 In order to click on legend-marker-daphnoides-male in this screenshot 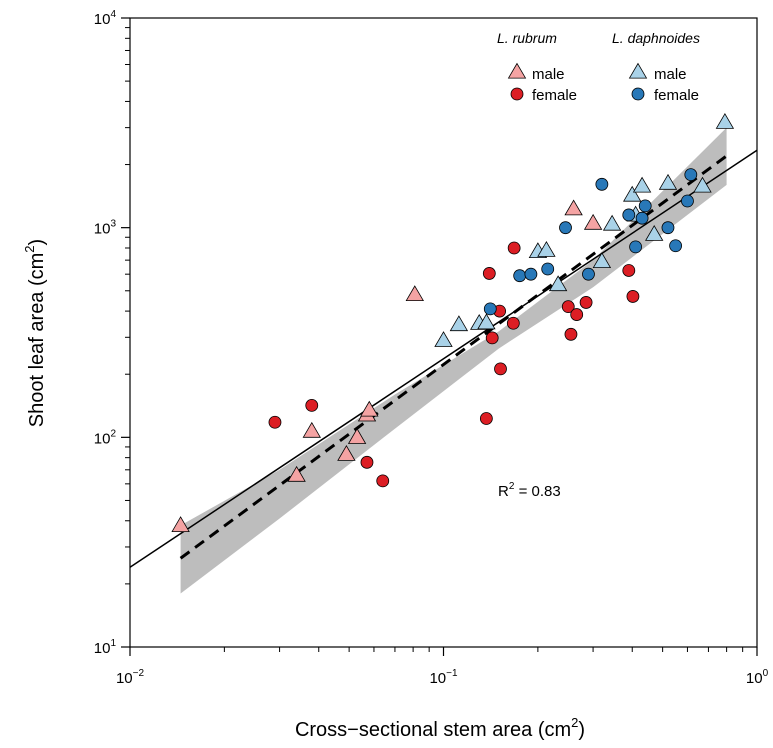, I will do `click(638, 70)`.